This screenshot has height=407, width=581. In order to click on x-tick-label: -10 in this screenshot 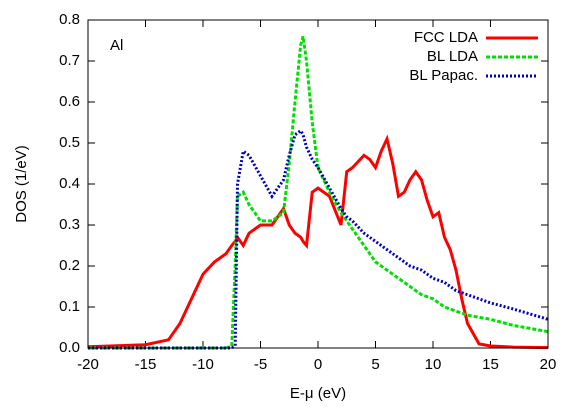, I will do `click(203, 364)`.